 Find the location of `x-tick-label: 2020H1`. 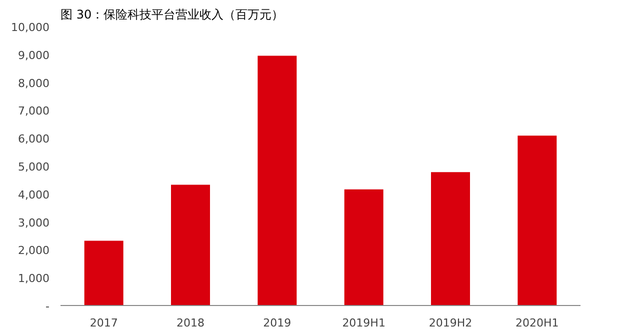

x-tick-label: 2020H1 is located at coordinates (537, 323).